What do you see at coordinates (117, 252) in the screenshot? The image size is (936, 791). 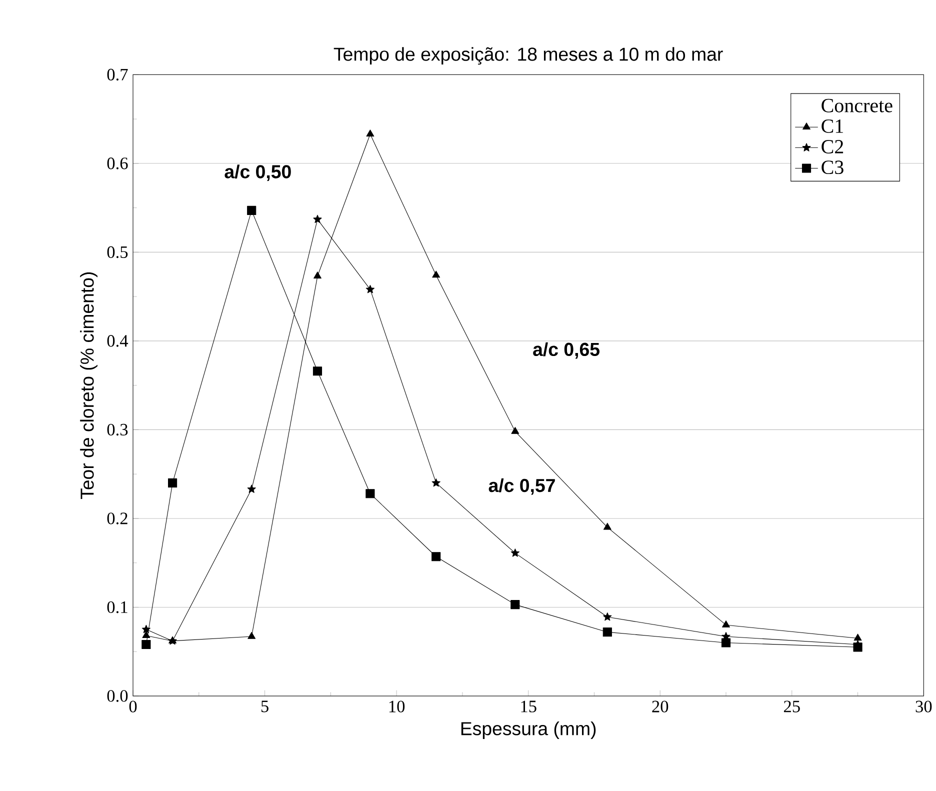 I see `y-tick-label: 0.5` at bounding box center [117, 252].